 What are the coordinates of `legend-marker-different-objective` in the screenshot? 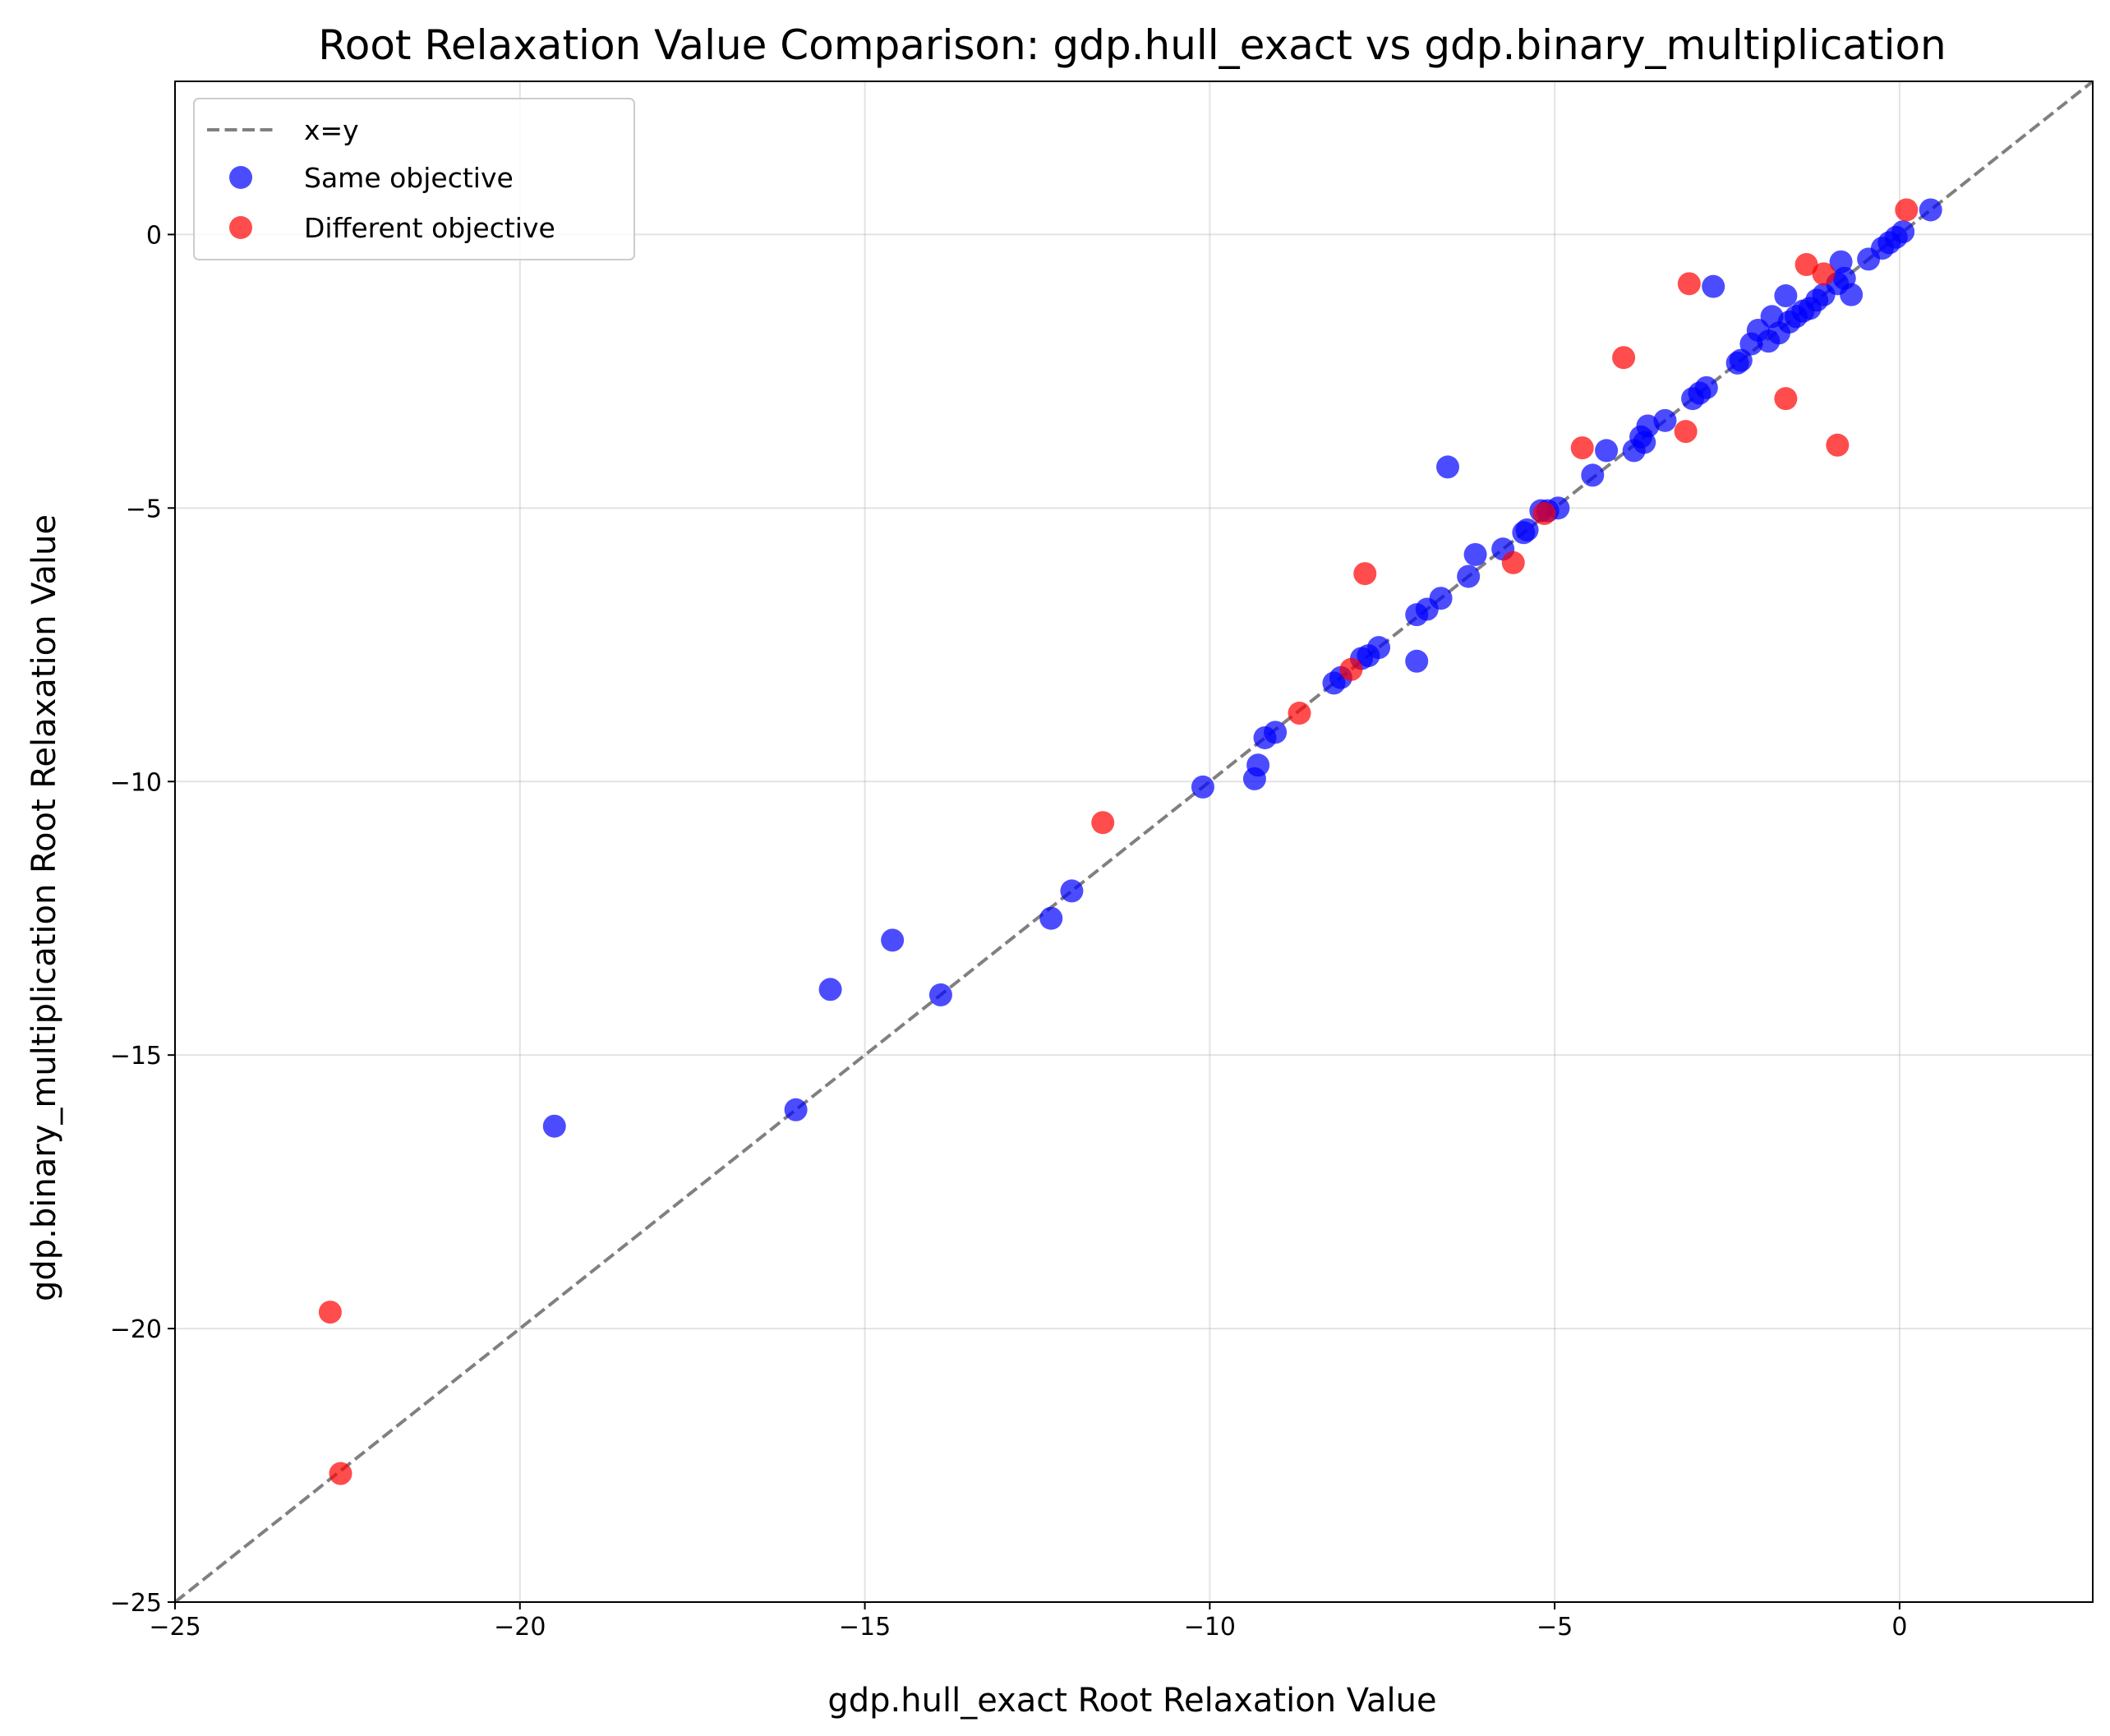 It's located at (240, 228).